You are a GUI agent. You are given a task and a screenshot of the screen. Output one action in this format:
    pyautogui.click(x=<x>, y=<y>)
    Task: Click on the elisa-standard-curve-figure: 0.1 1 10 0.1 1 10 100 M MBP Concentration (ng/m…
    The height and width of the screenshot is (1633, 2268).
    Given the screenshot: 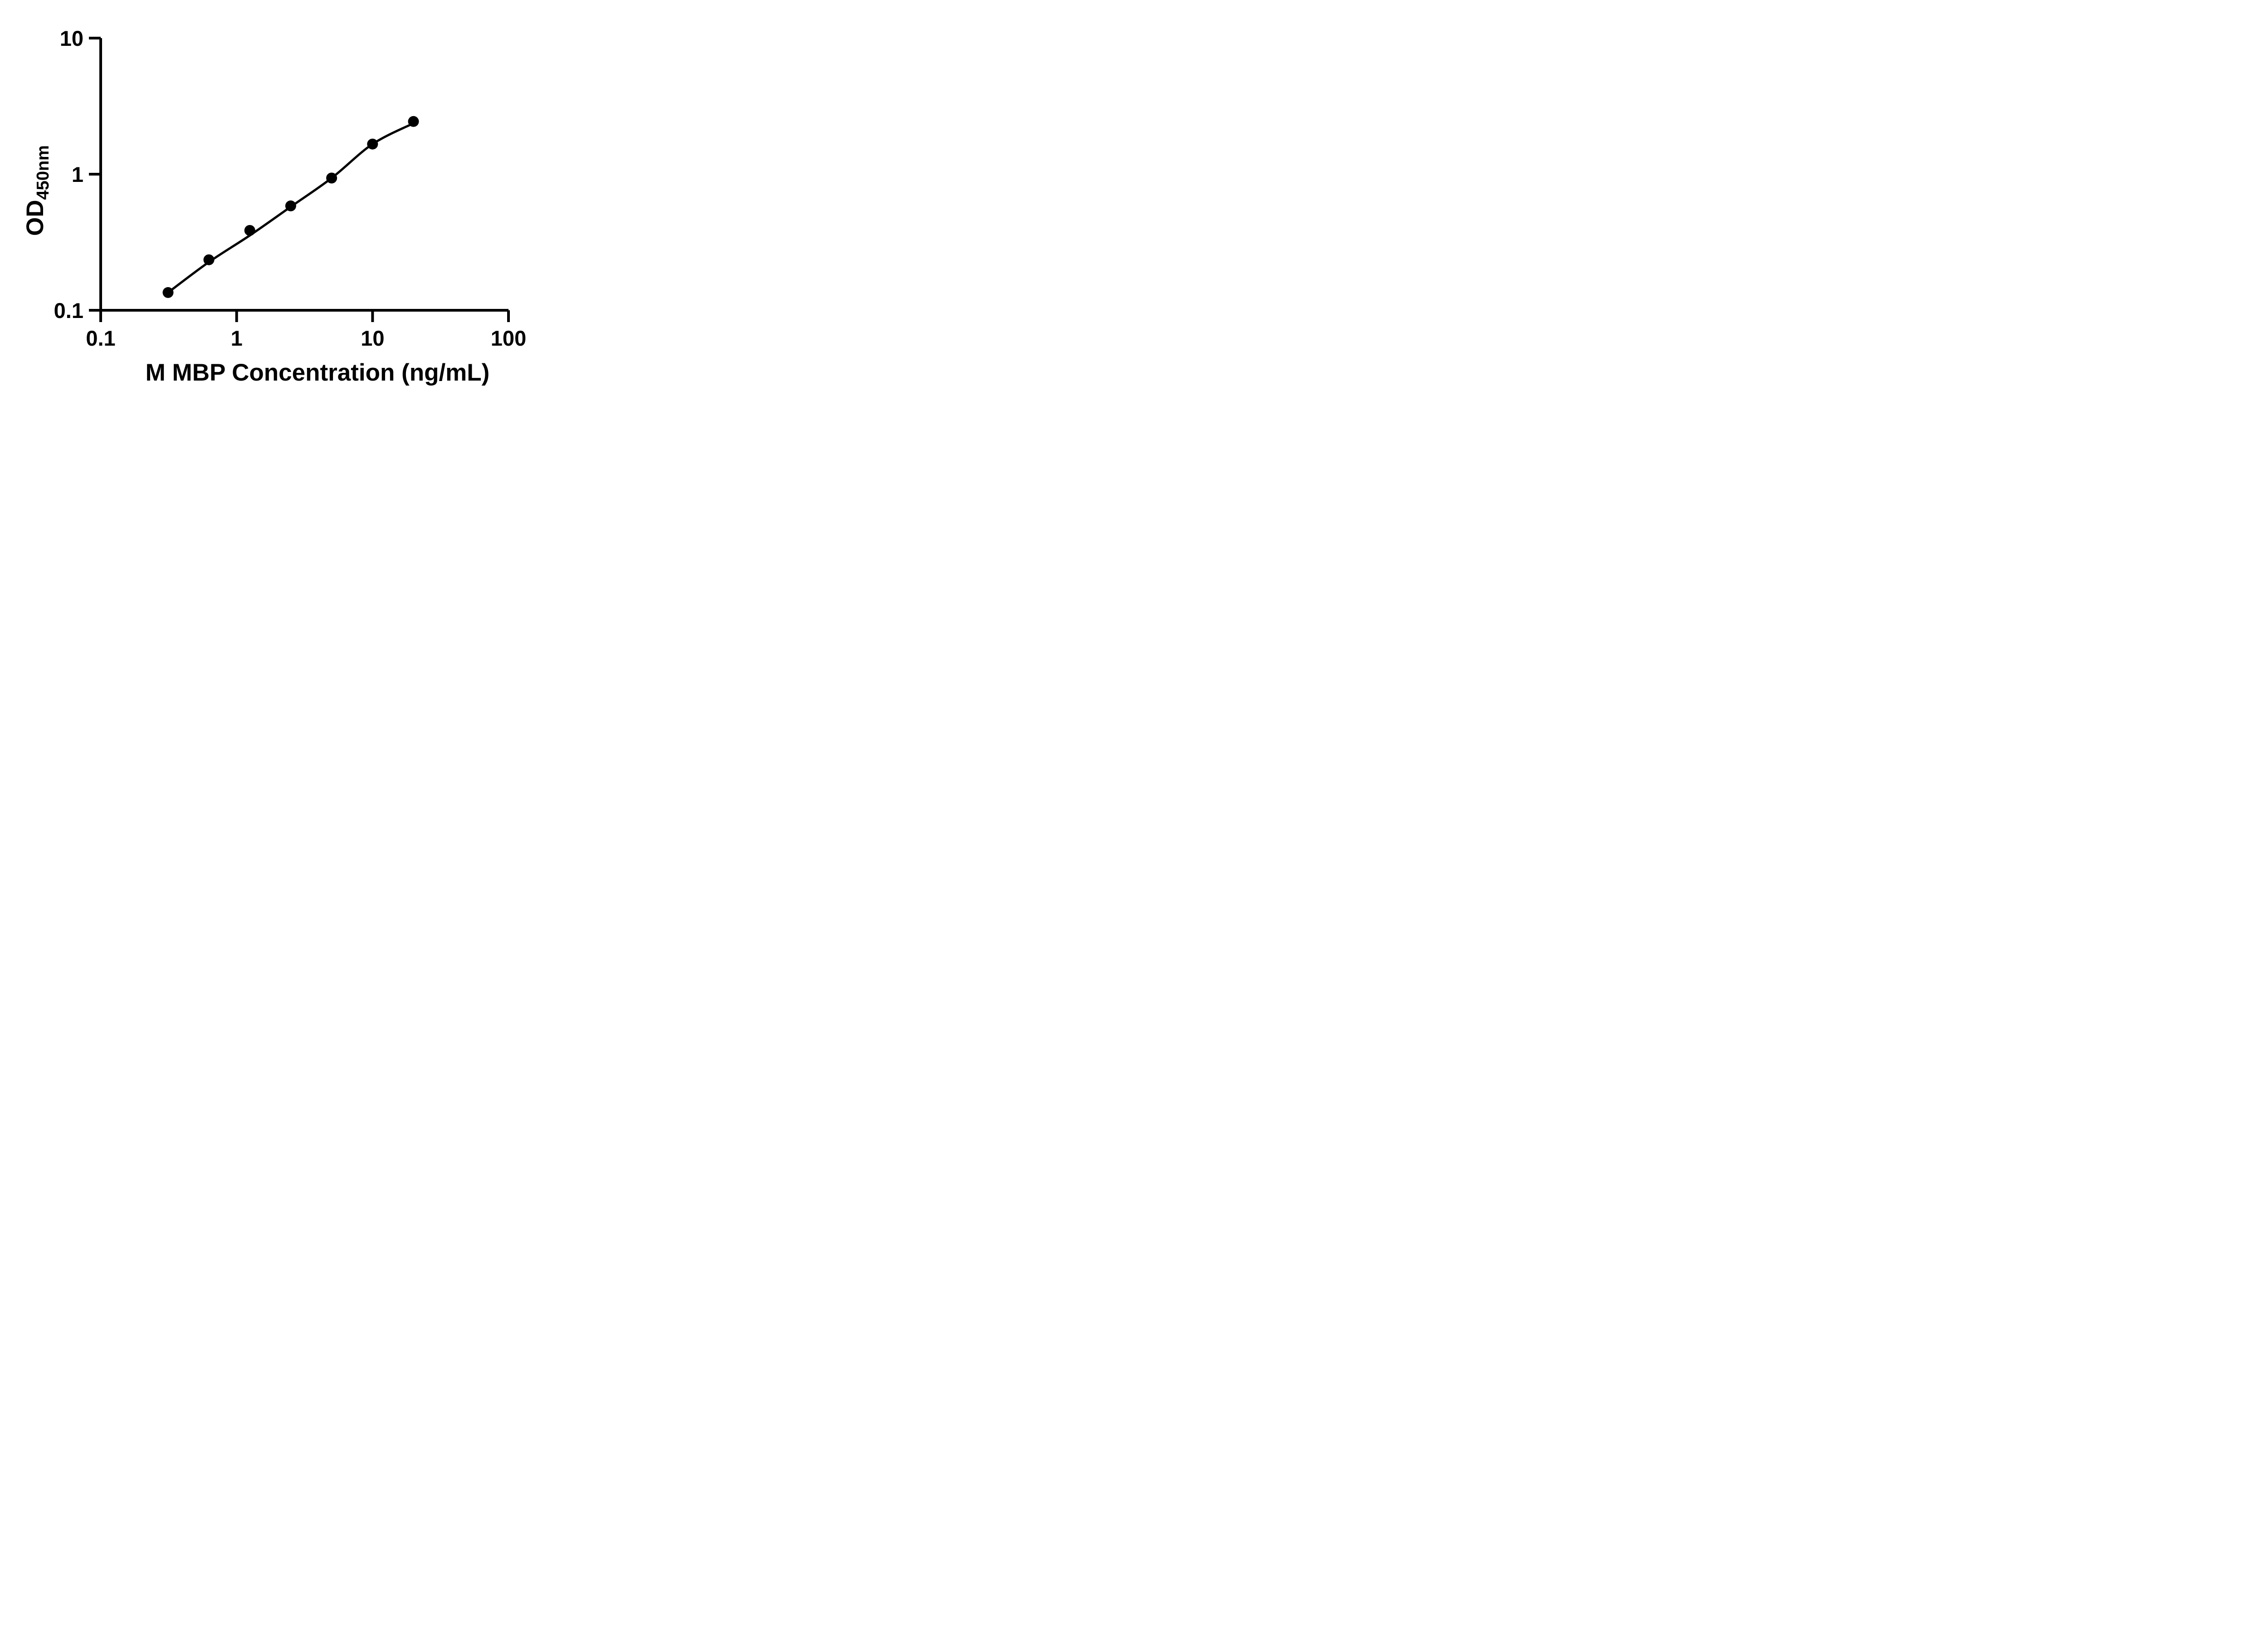 What is the action you would take?
    pyautogui.click(x=285, y=204)
    